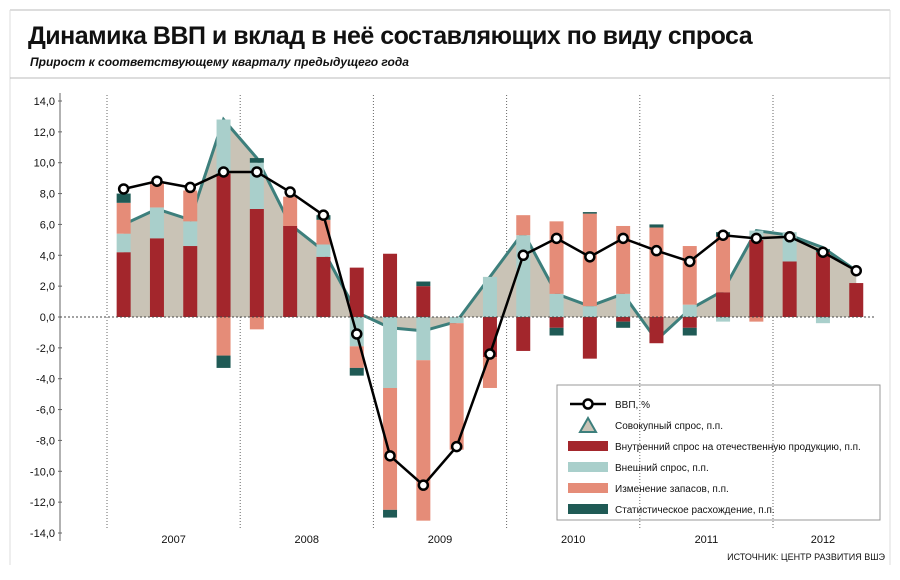  What do you see at coordinates (823, 540) in the screenshot?
I see `x-year-label: 2012` at bounding box center [823, 540].